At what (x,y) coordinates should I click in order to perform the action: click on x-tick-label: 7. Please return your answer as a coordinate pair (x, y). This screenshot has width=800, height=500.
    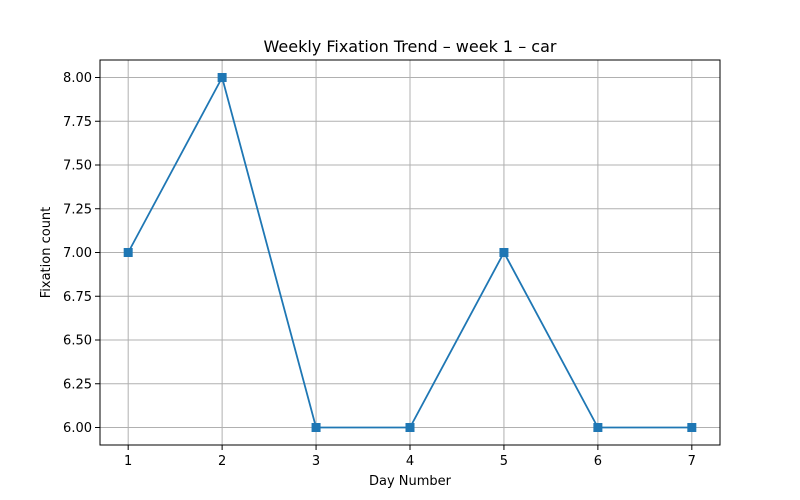
    Looking at the image, I should click on (692, 461).